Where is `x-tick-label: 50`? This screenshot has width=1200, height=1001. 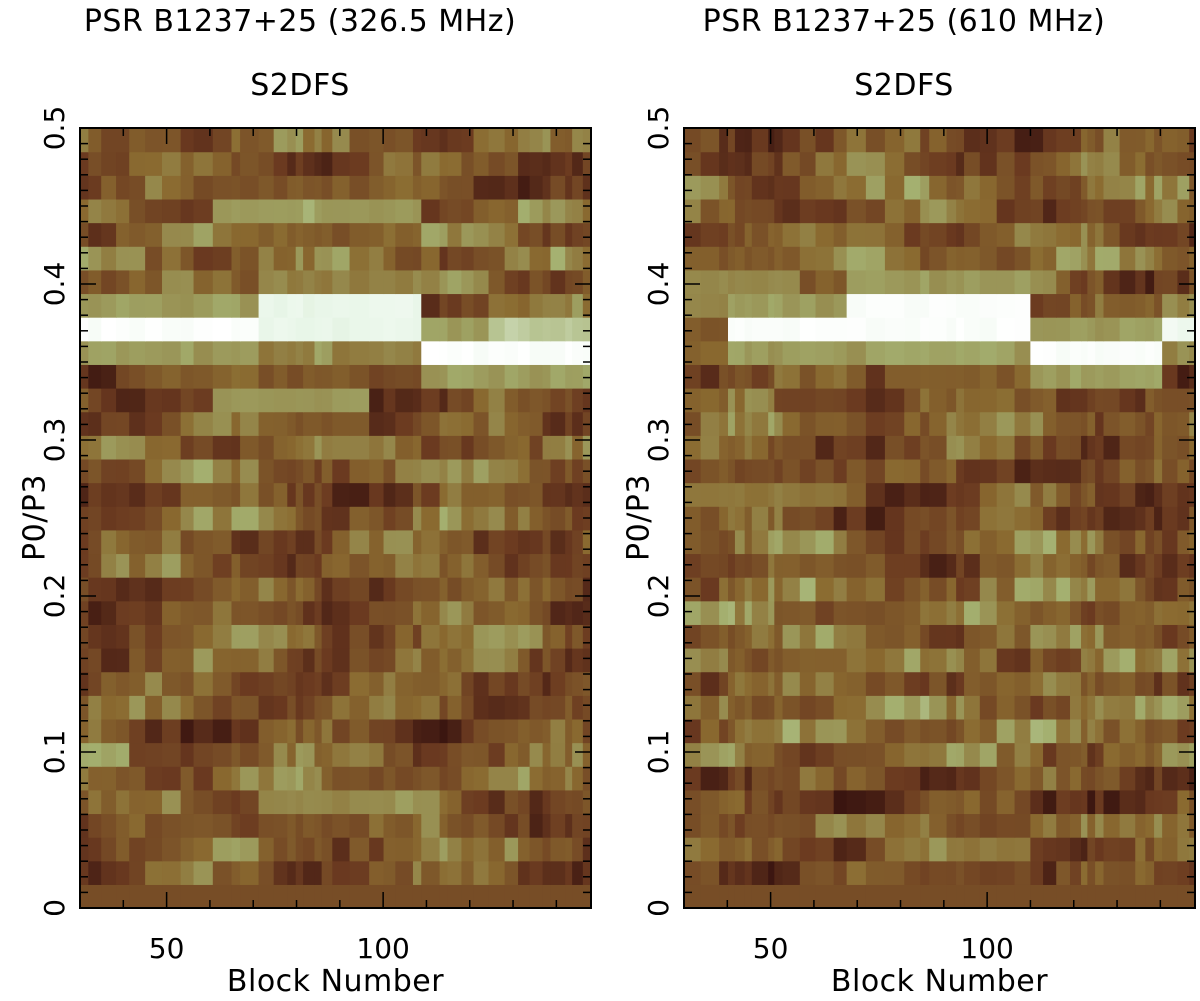 x-tick-label: 50 is located at coordinates (771, 948).